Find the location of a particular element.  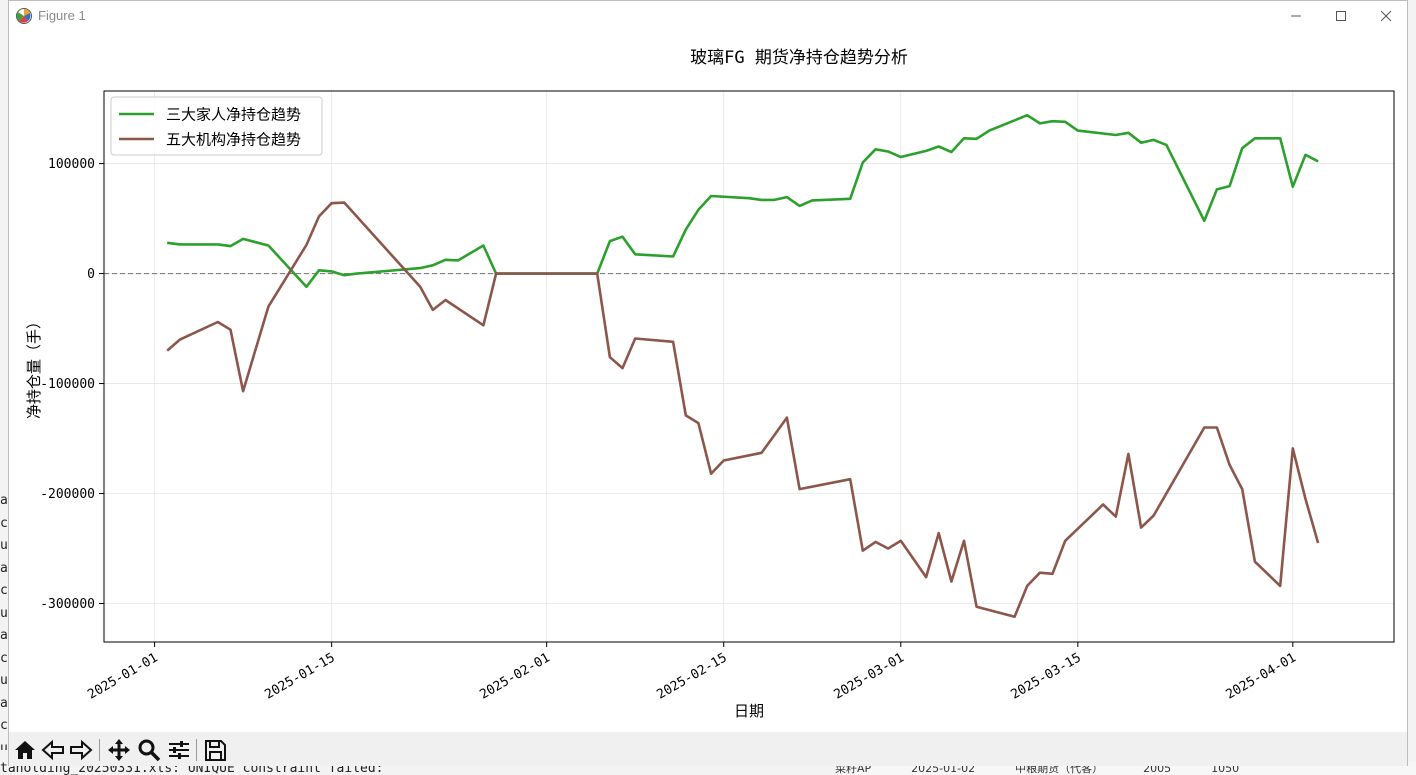

home-button is located at coordinates (25, 750).